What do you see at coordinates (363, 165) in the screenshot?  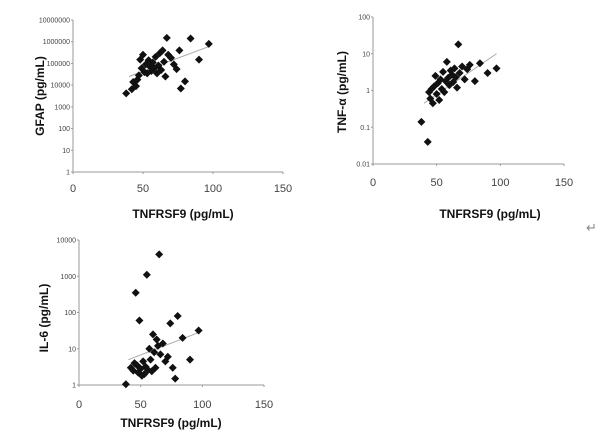 I see `y-tick-label: 0.01` at bounding box center [363, 165].